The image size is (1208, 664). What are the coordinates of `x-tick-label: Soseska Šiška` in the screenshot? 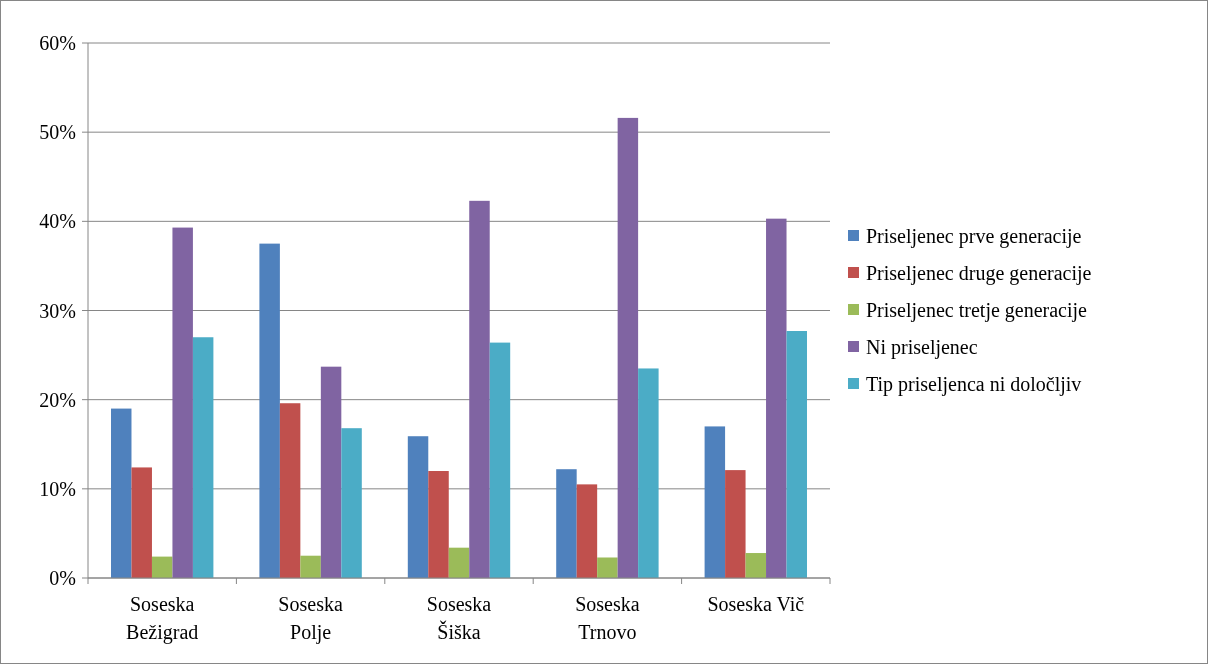 It's located at (459, 618).